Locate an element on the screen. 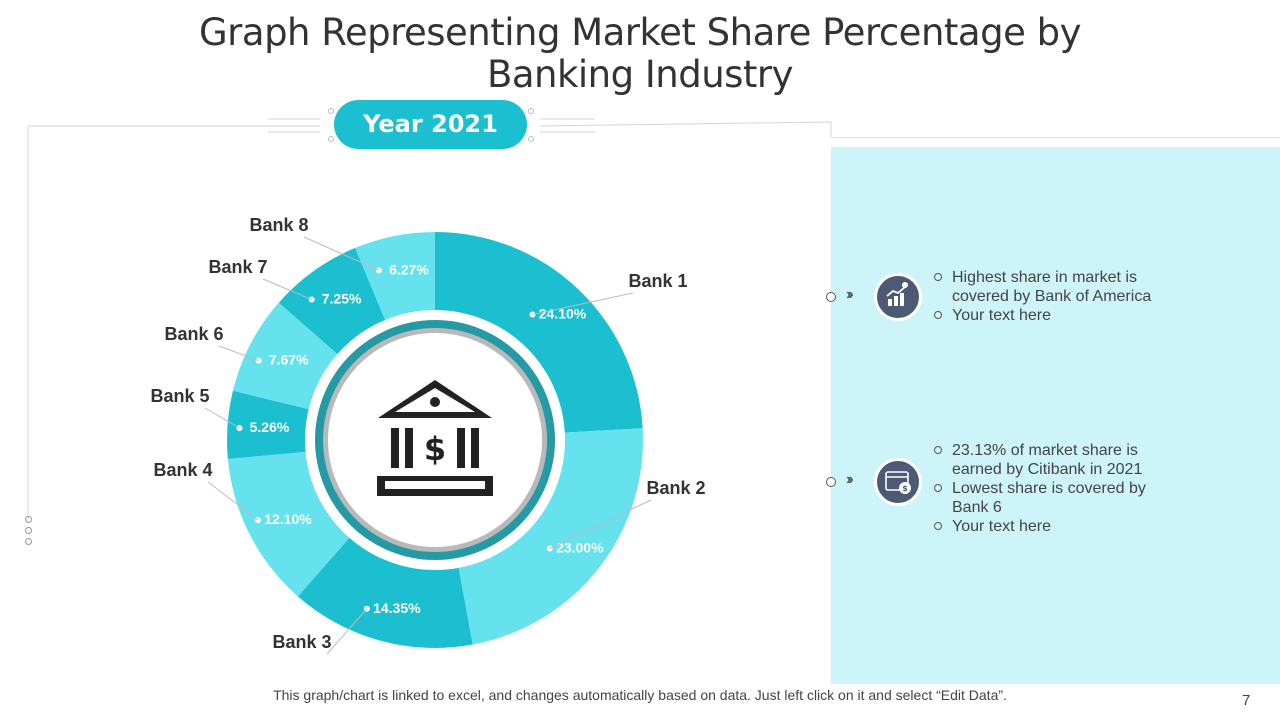 The image size is (1280, 720). category-label: Bank 6 is located at coordinates (193, 334).